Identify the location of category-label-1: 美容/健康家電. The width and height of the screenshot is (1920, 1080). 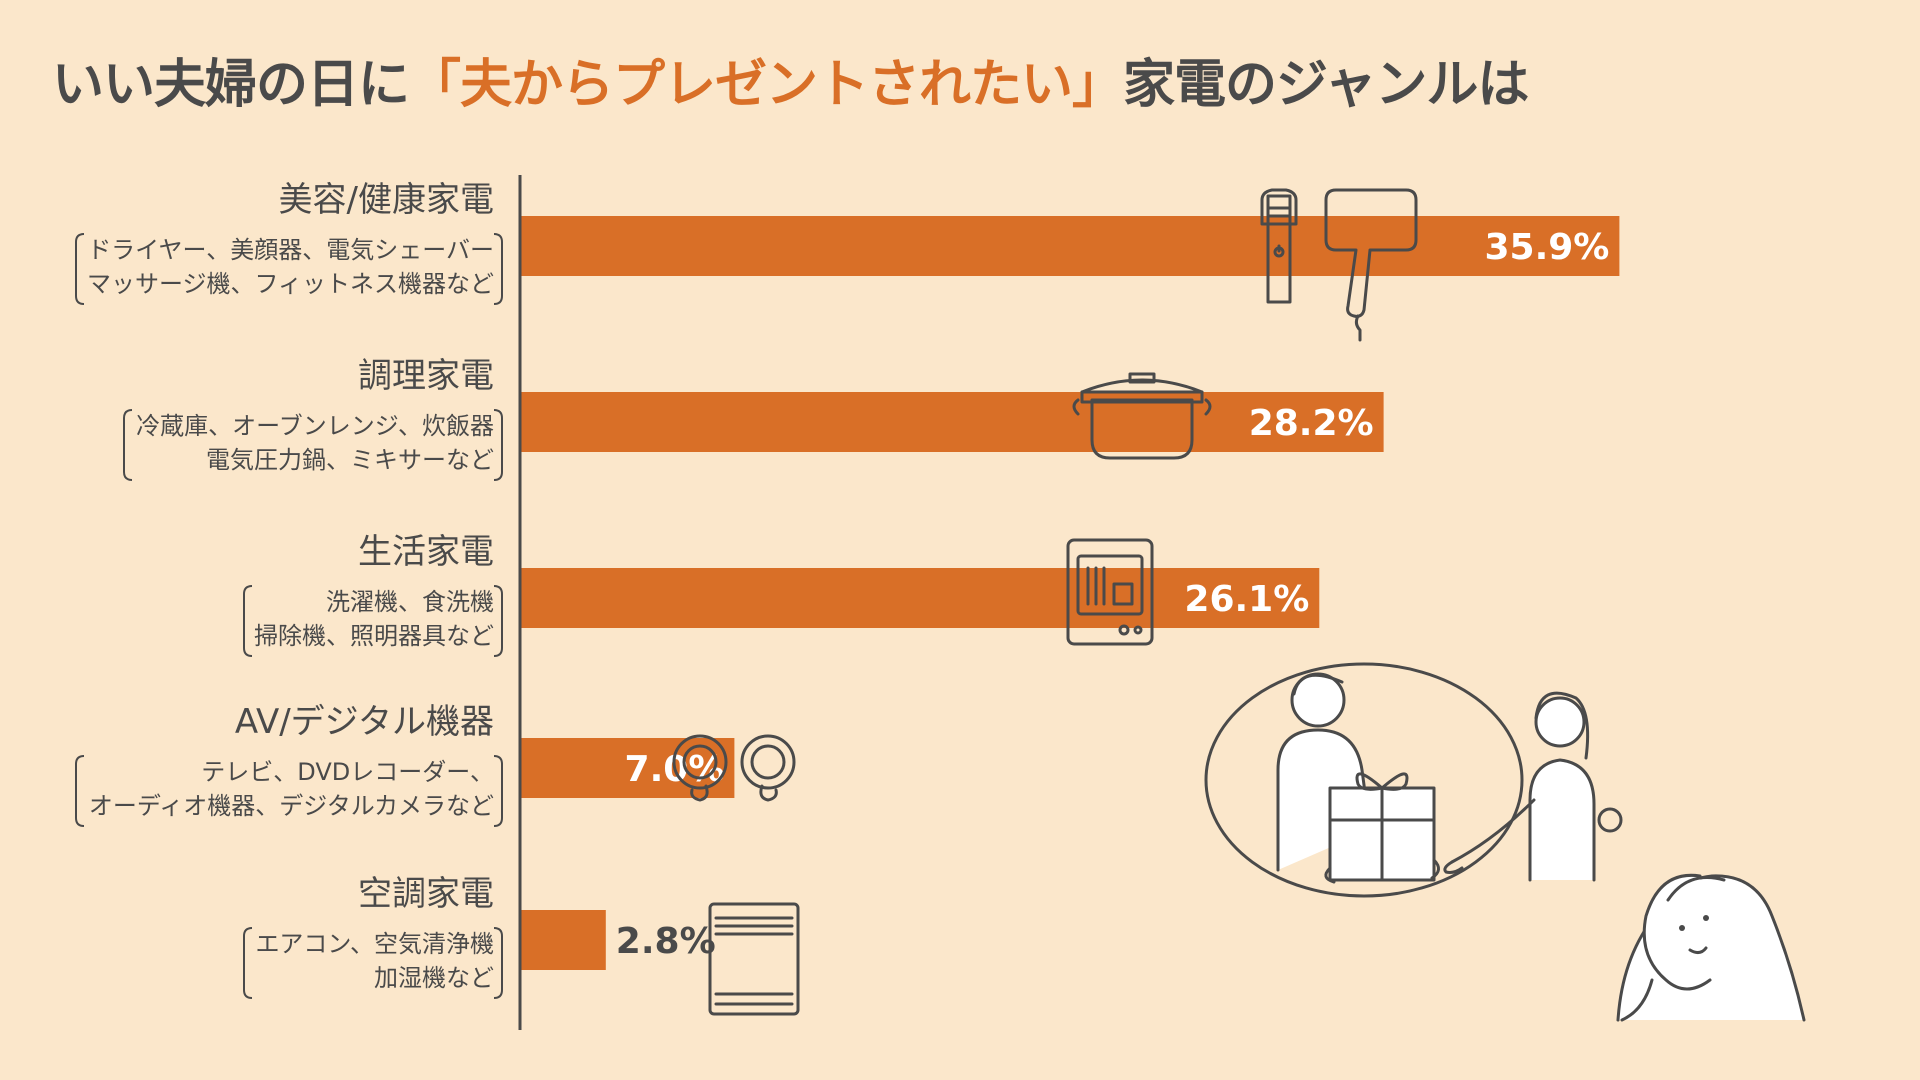
(386, 200).